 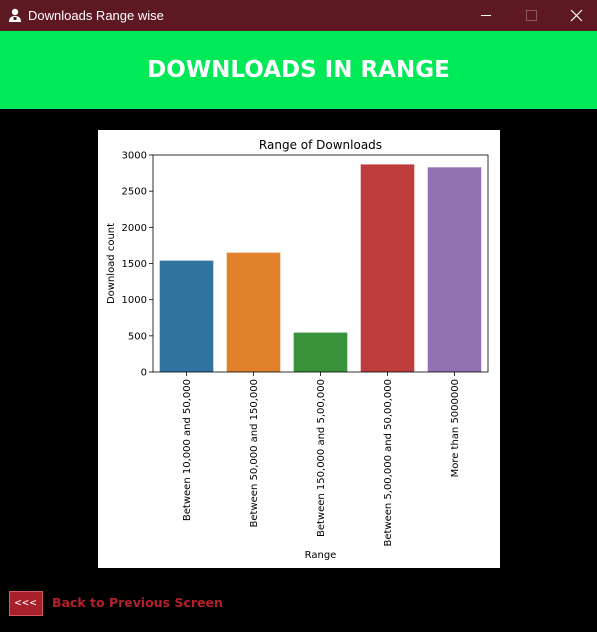 I want to click on y-tick-label: 2500, so click(x=134, y=192).